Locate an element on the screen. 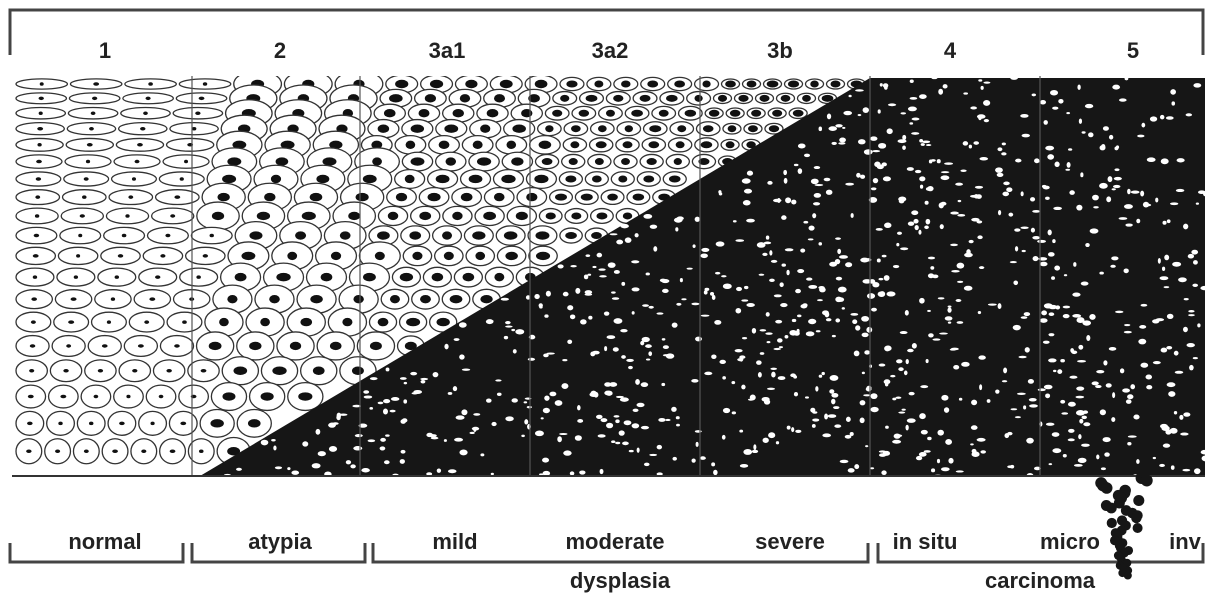 Image resolution: width=1212 pixels, height=594 pixels. bracket-normal is located at coordinates (96, 553).